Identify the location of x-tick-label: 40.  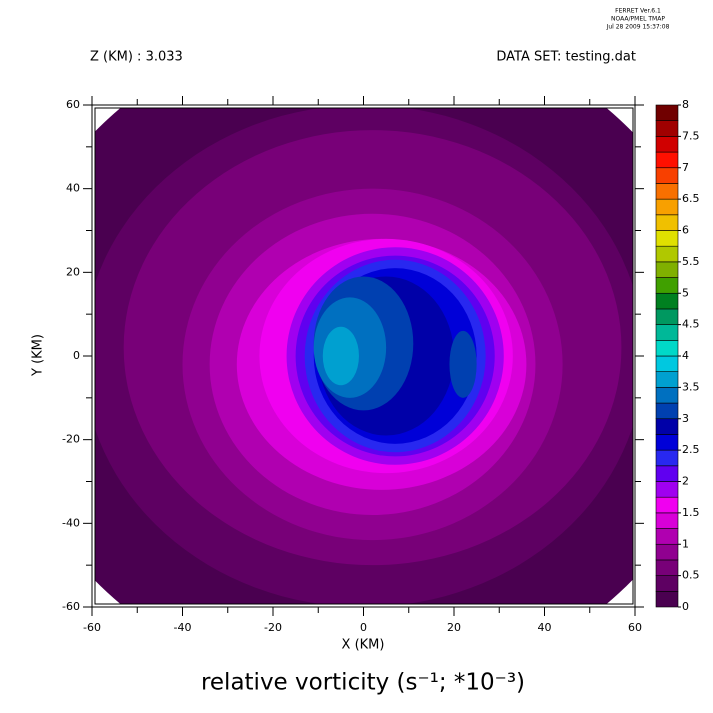
(545, 627).